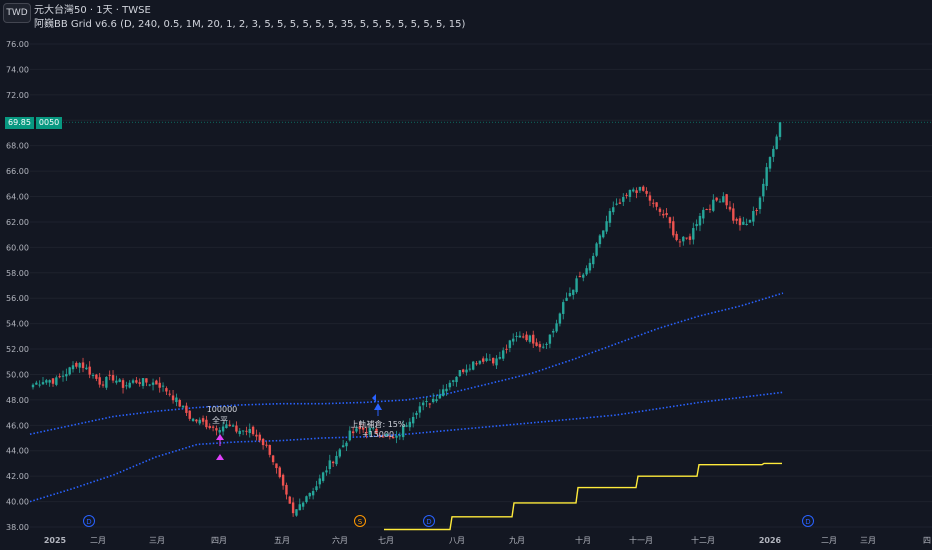  I want to click on y-tick-label: 42.00, so click(17, 476).